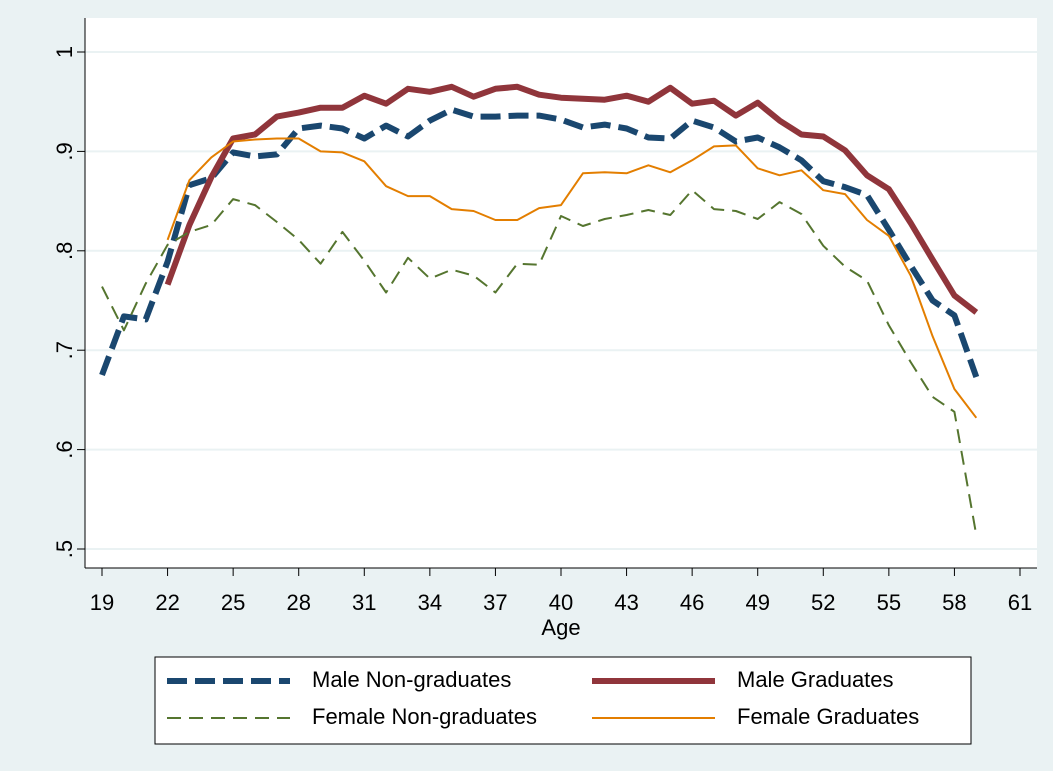 This screenshot has height=771, width=1053. Describe the element at coordinates (889, 602) in the screenshot. I see `x-tick-label: 55` at that location.